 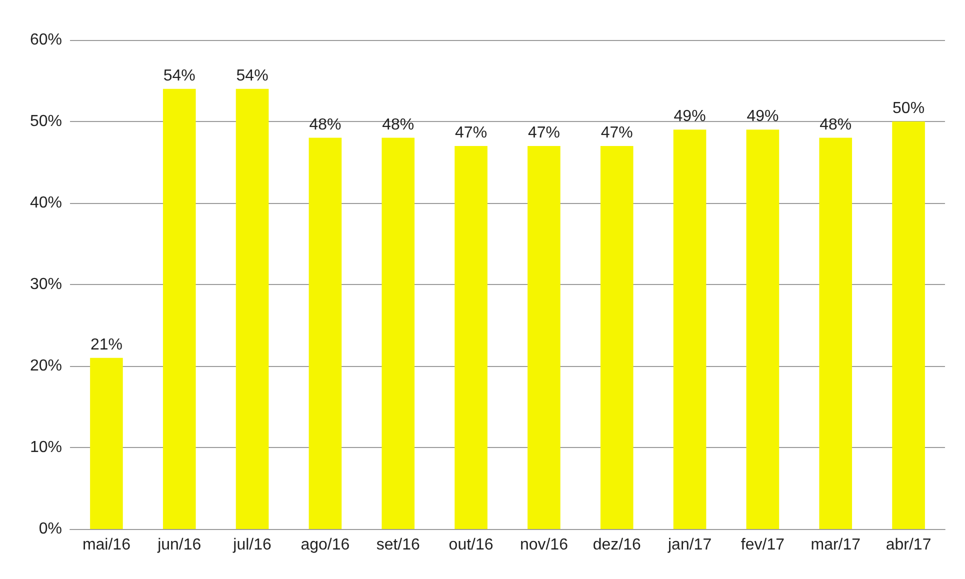 What do you see at coordinates (616, 545) in the screenshot?
I see `x-tick-label: dez/16` at bounding box center [616, 545].